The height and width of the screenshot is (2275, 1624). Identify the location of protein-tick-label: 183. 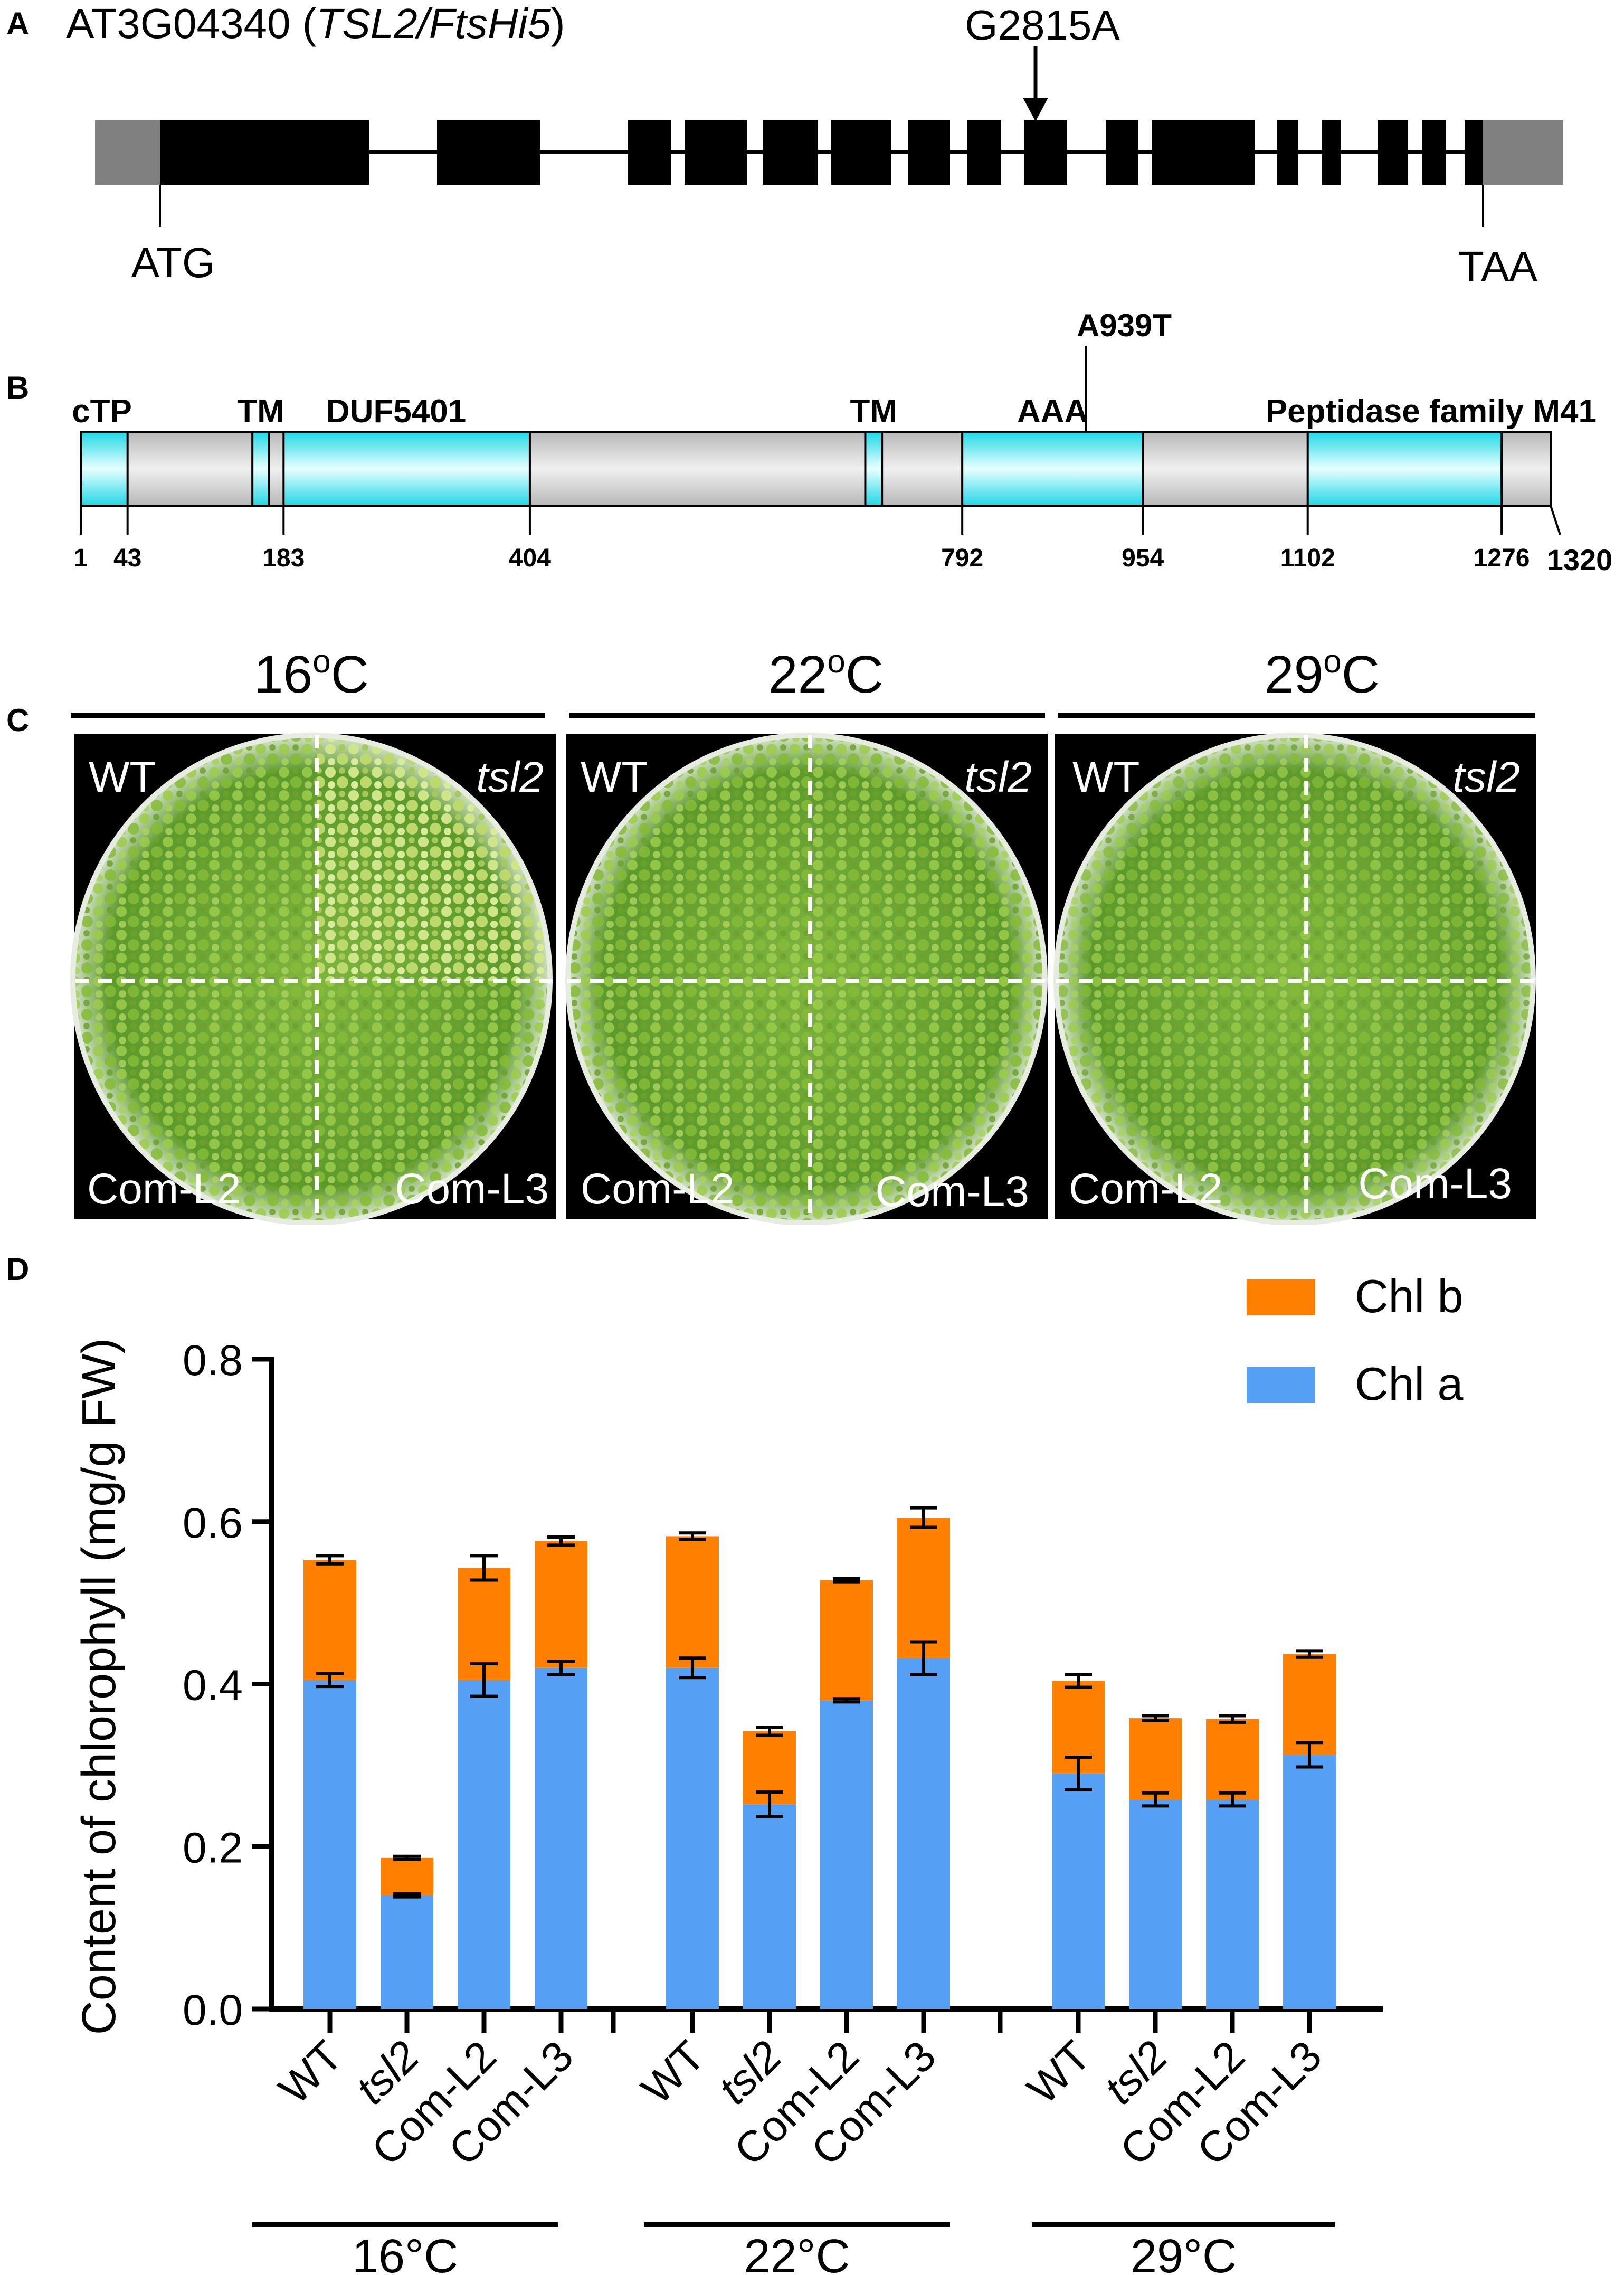
(283, 558).